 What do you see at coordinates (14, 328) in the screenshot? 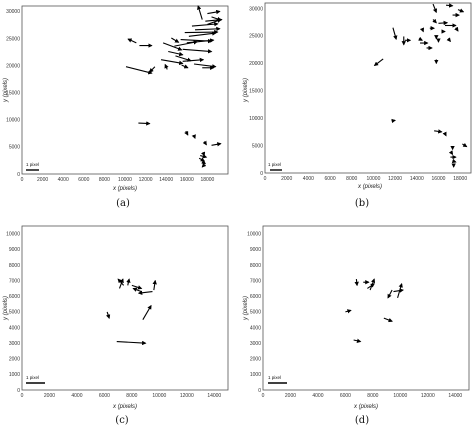
I see `y-tick-label: 4000` at bounding box center [14, 328].